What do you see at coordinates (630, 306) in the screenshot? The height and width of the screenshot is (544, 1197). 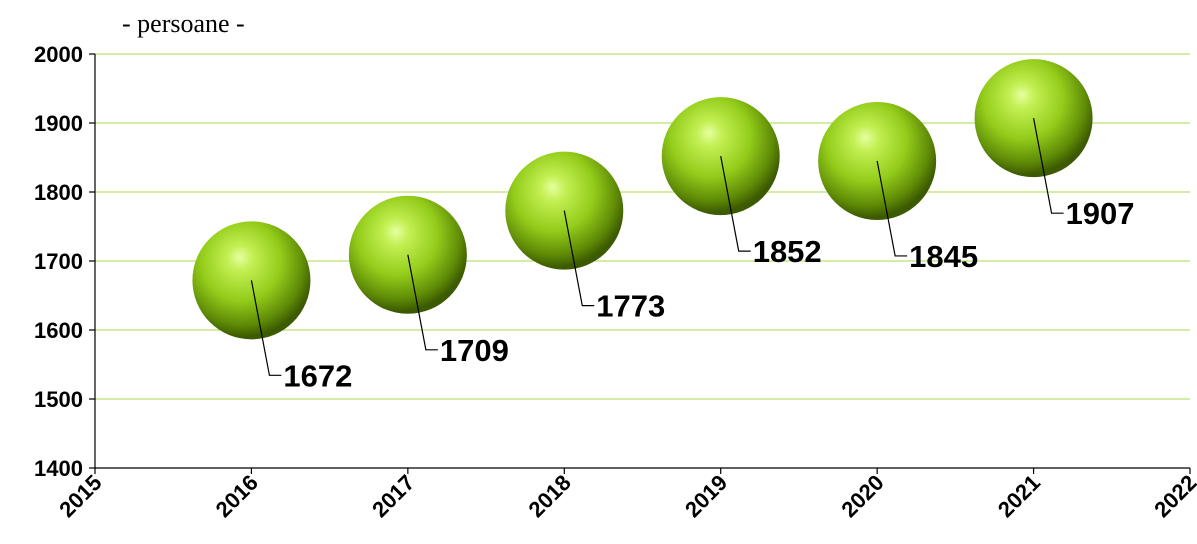 I see `data-label-2018: 1773` at bounding box center [630, 306].